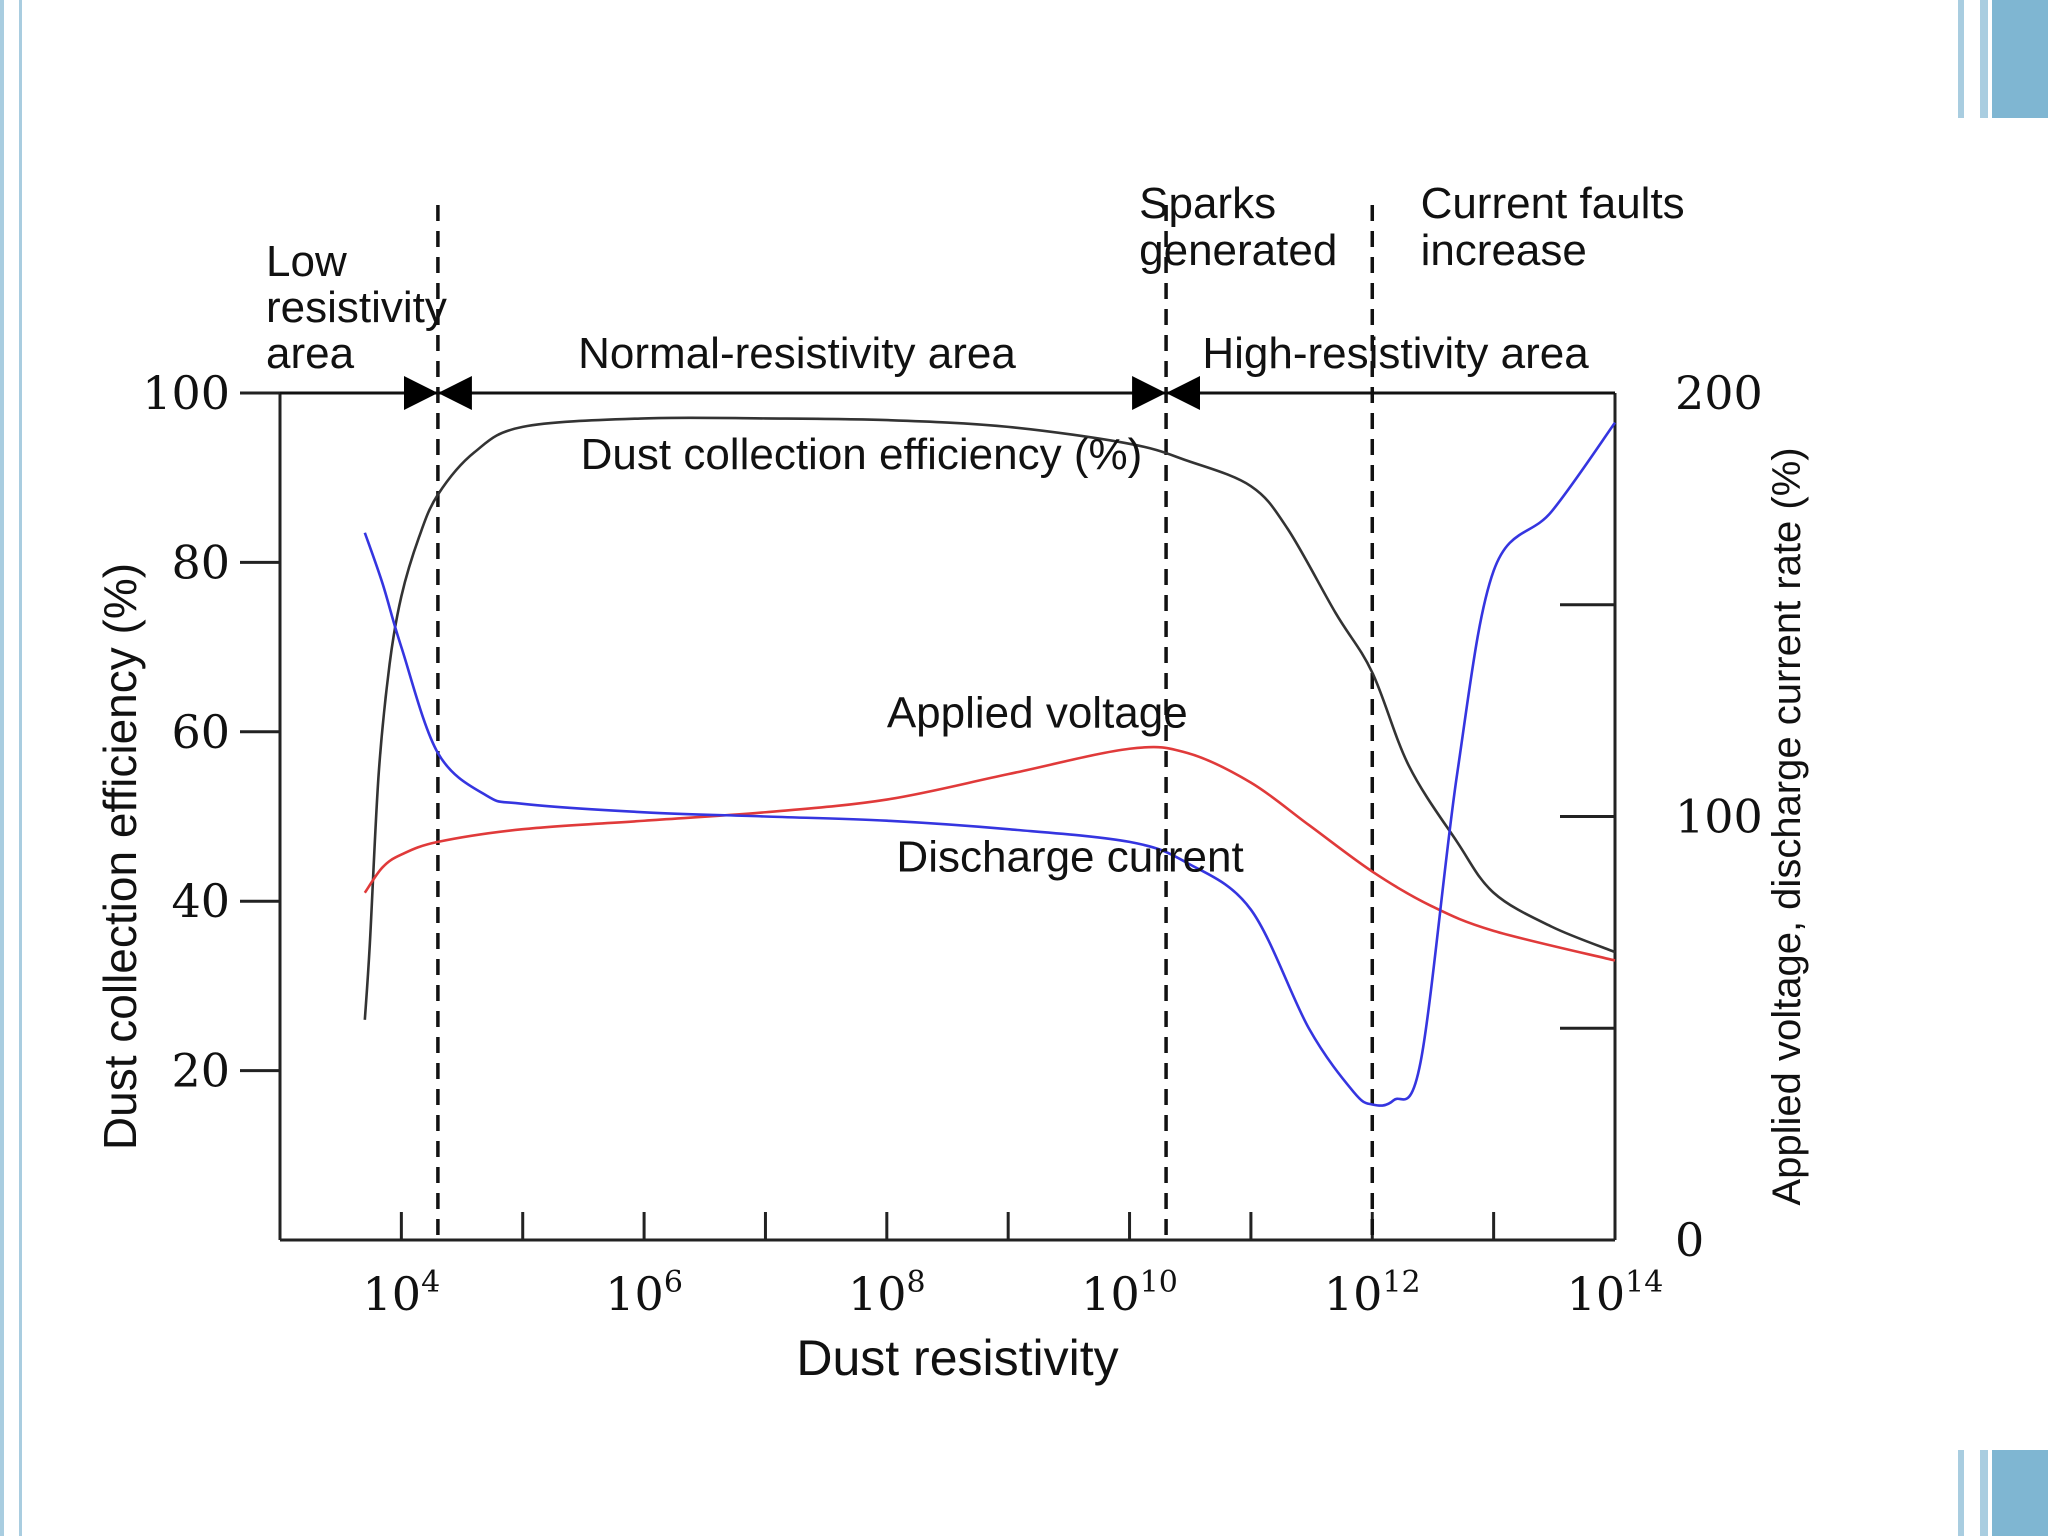 The height and width of the screenshot is (1536, 2048). Describe the element at coordinates (1615, 1293) in the screenshot. I see `x-tick-label: 10¹⁴` at that location.